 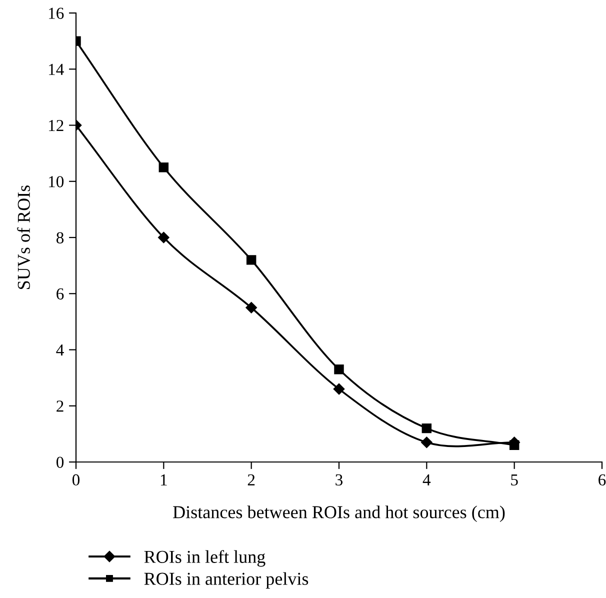 What do you see at coordinates (339, 480) in the screenshot?
I see `x-tick-label: 3` at bounding box center [339, 480].